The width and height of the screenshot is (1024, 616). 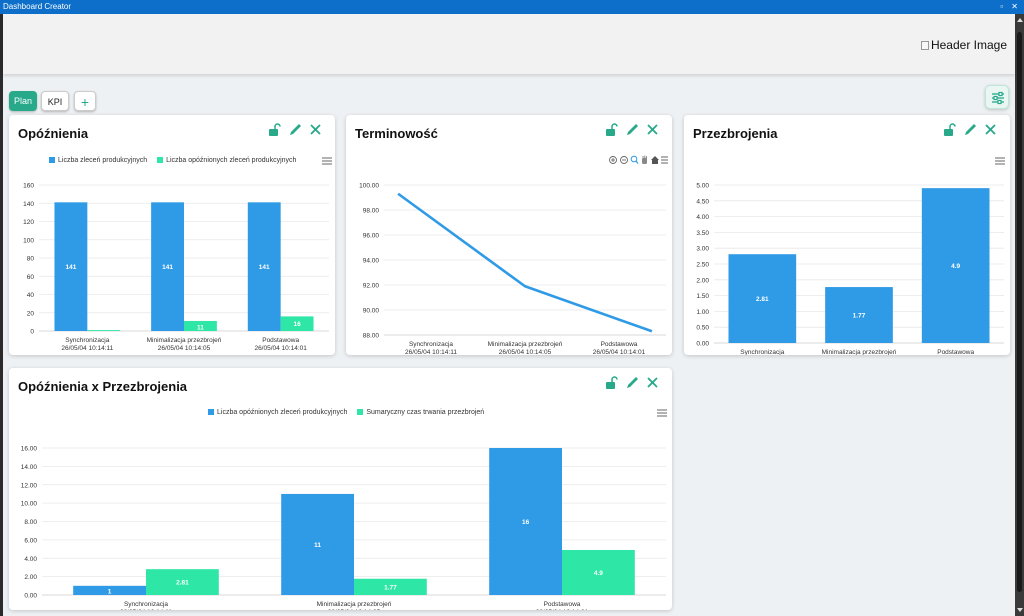 I want to click on y-tick-label: 120, so click(x=28, y=222).